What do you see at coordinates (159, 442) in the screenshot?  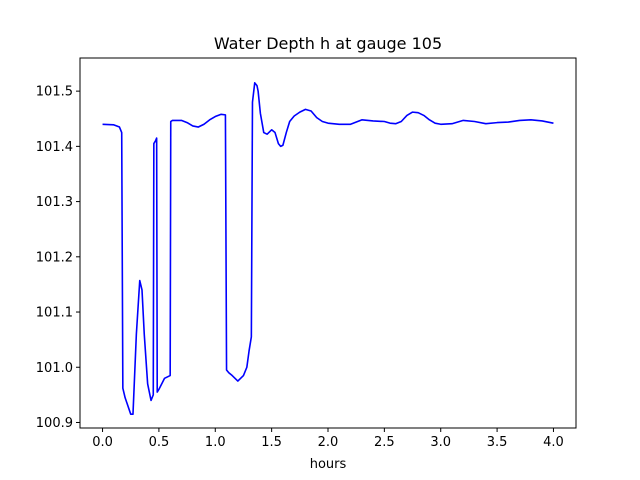 I see `x-tick-label: 0.5` at bounding box center [159, 442].